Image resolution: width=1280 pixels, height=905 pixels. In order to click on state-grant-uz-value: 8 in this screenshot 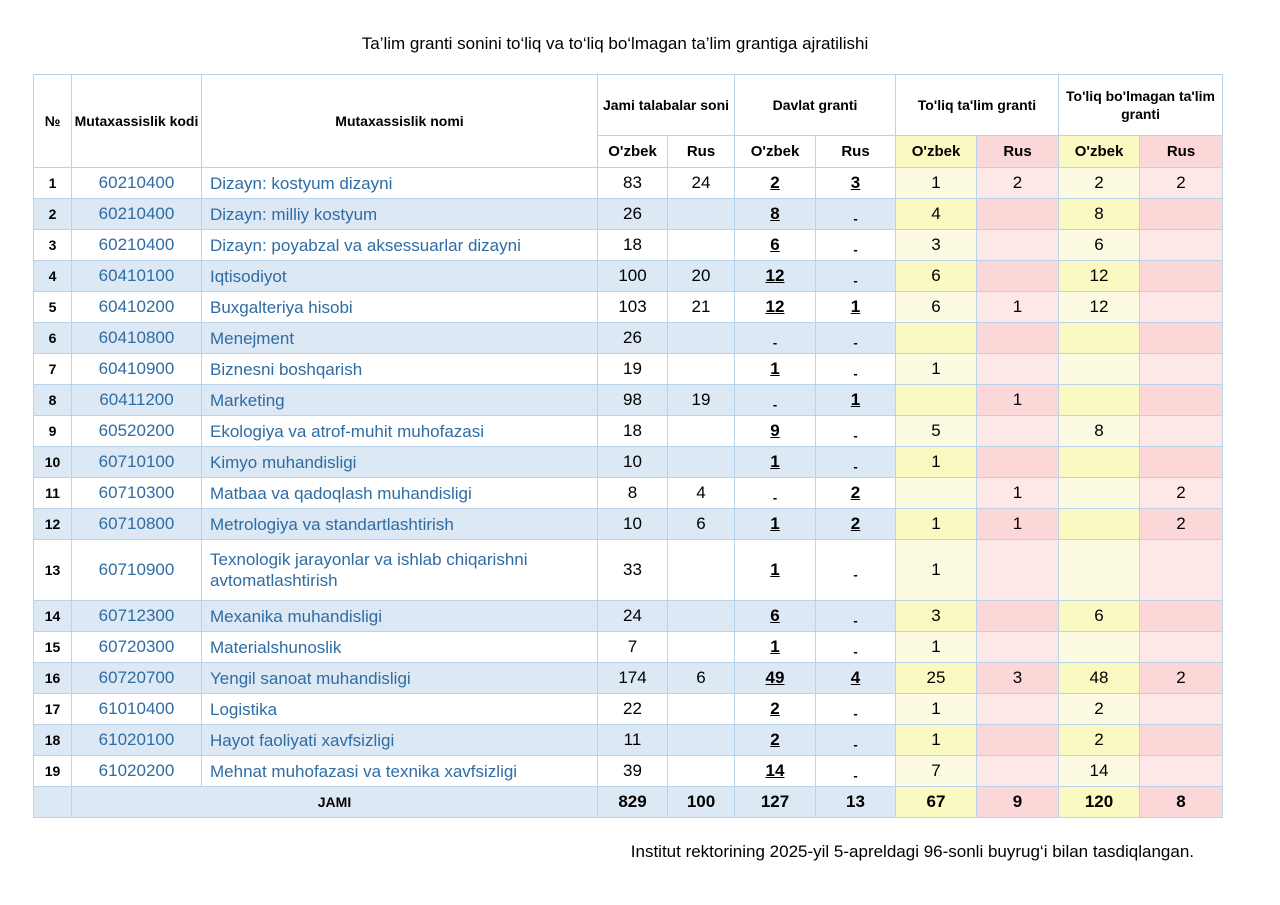, I will do `click(775, 213)`.